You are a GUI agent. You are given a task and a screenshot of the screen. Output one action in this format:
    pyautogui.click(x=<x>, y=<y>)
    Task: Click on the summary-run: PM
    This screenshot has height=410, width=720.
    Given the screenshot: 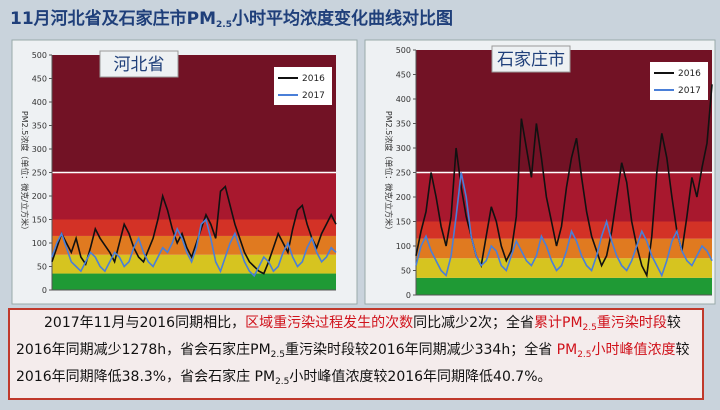 What is the action you would take?
    pyautogui.click(x=567, y=350)
    